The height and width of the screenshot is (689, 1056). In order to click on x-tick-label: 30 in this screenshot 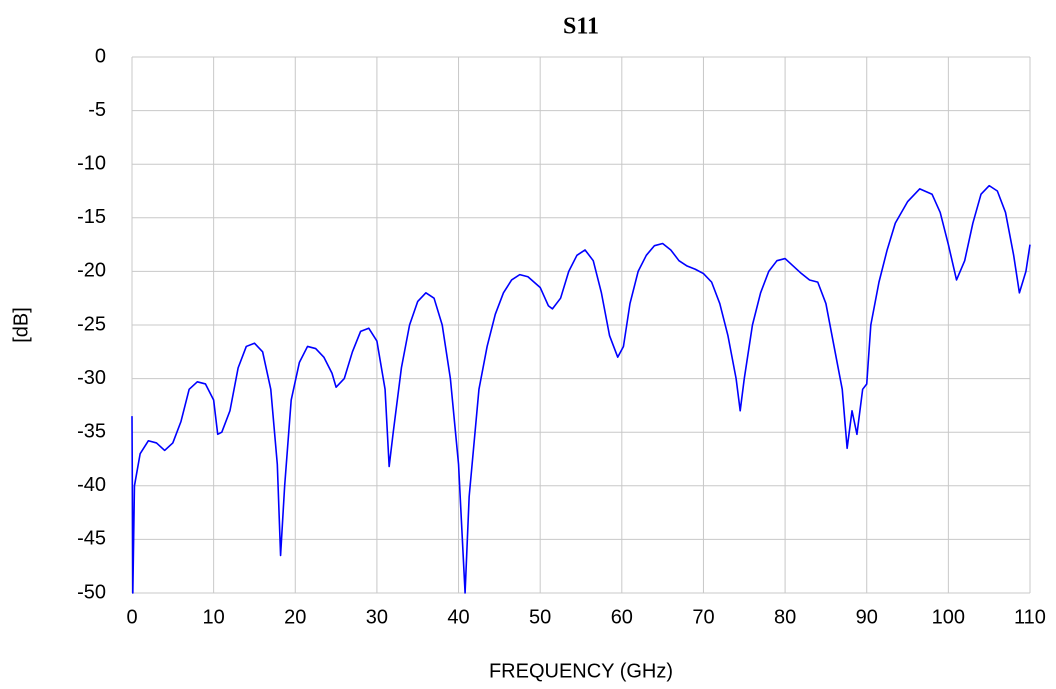, I will do `click(377, 617)`.